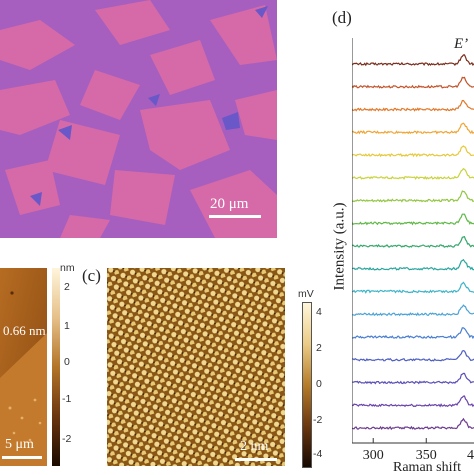 The image size is (474, 475). Describe the element at coordinates (256, 459) in the screenshot. I see `scale-bar-c` at that location.